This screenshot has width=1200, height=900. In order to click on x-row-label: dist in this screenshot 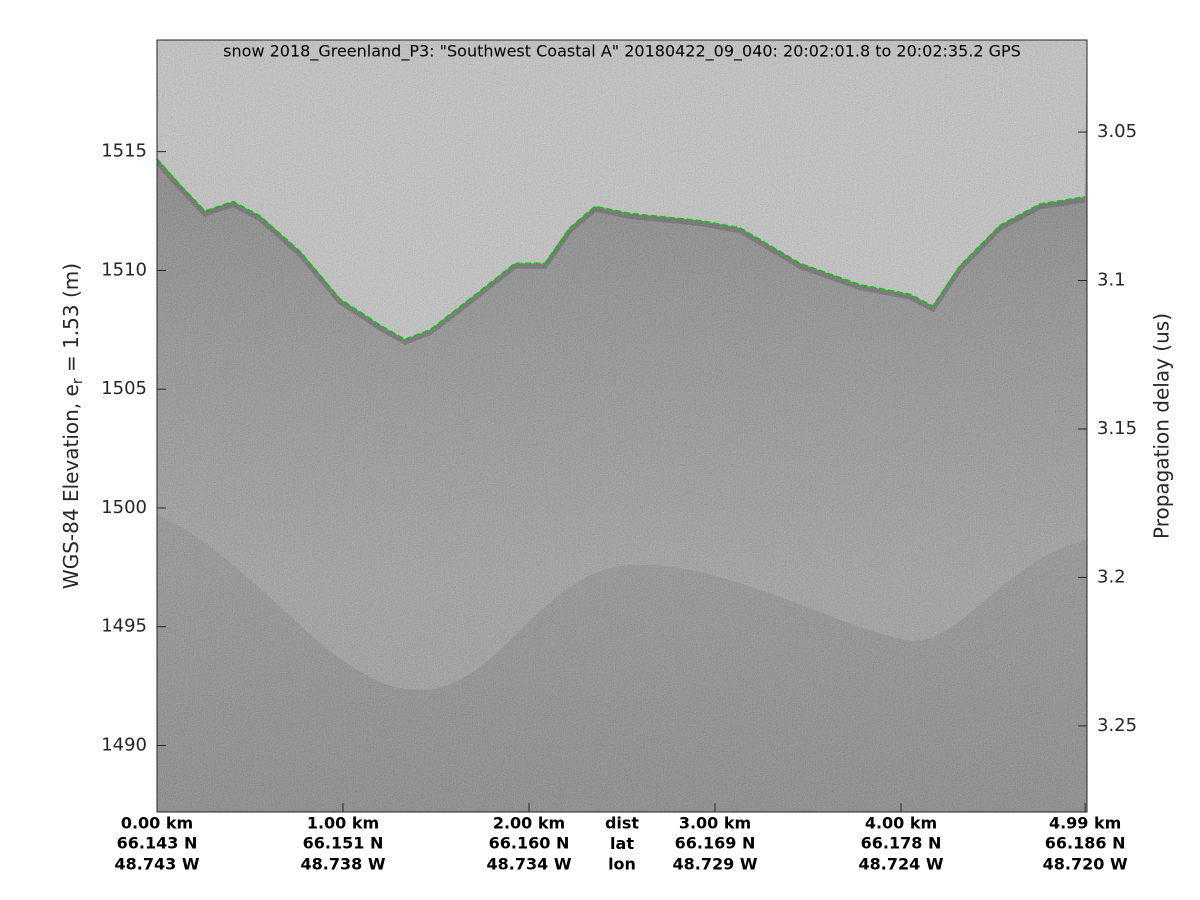, I will do `click(622, 823)`.